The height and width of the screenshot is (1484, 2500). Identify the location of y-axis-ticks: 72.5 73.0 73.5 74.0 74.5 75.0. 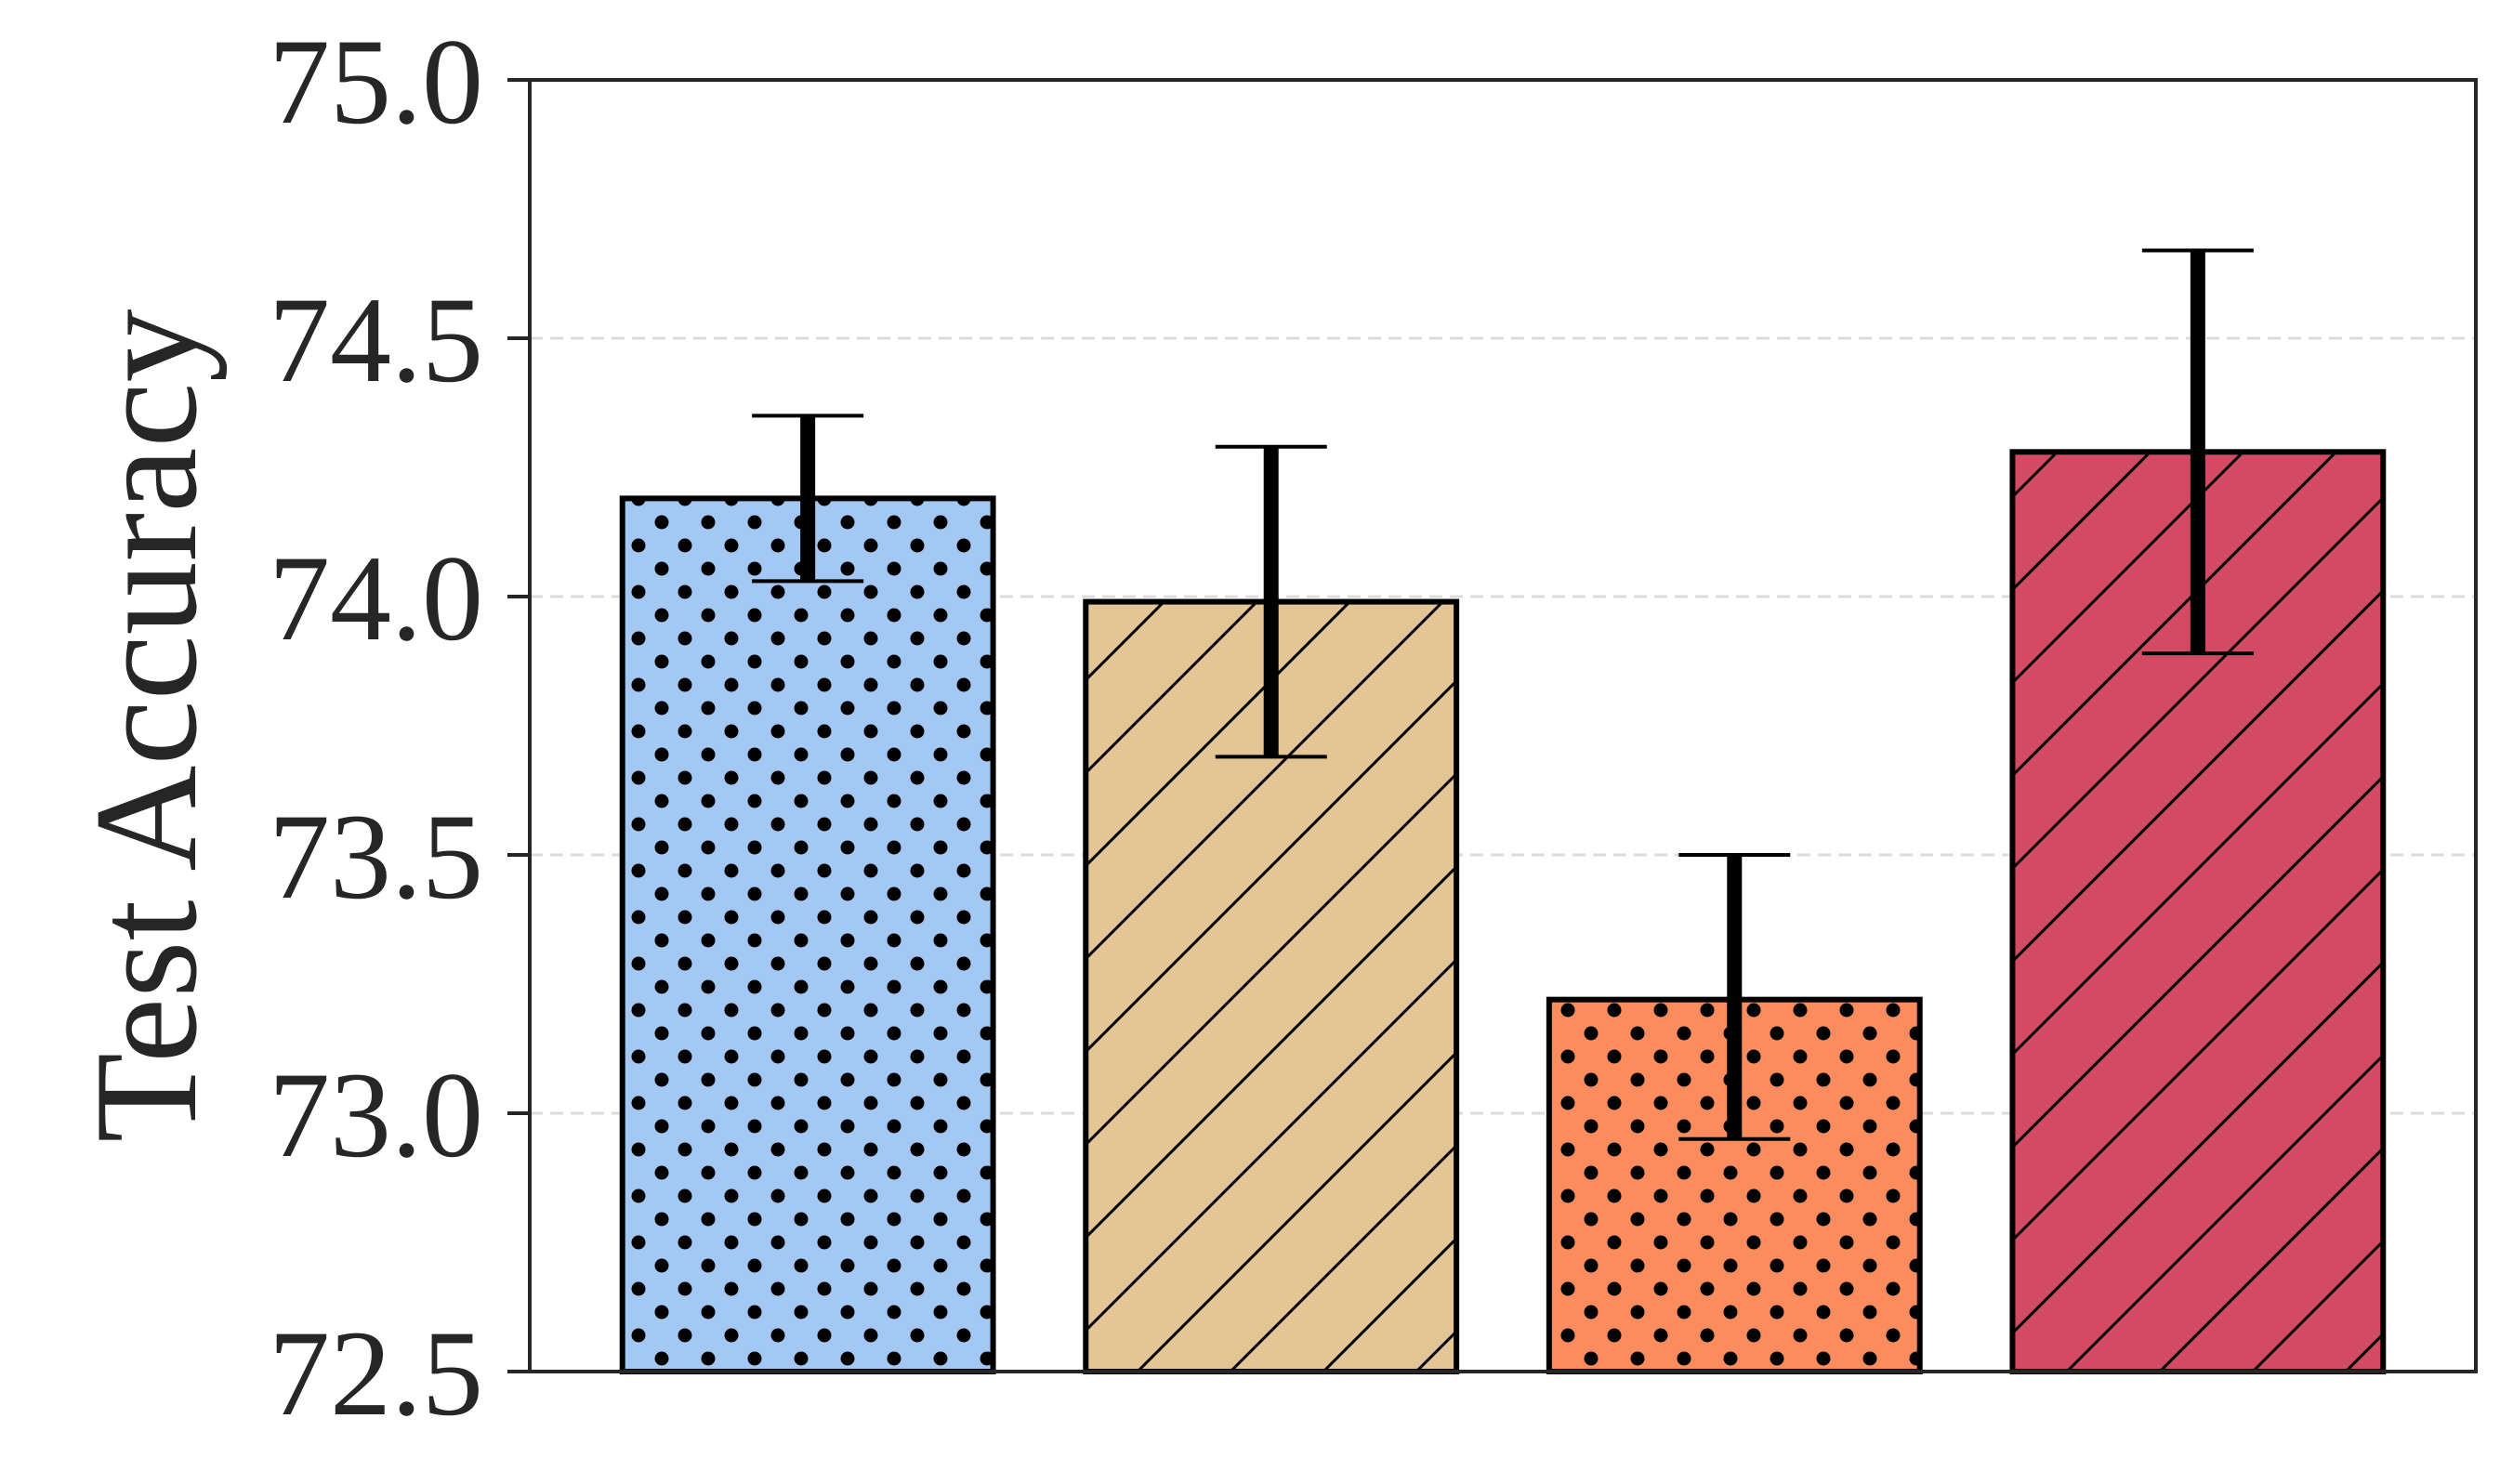
(399, 727).